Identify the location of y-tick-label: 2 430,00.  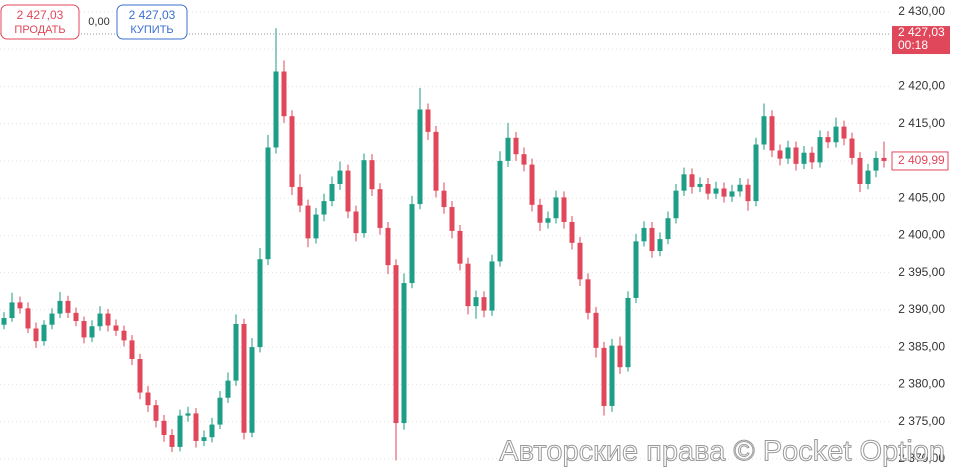
(921, 11).